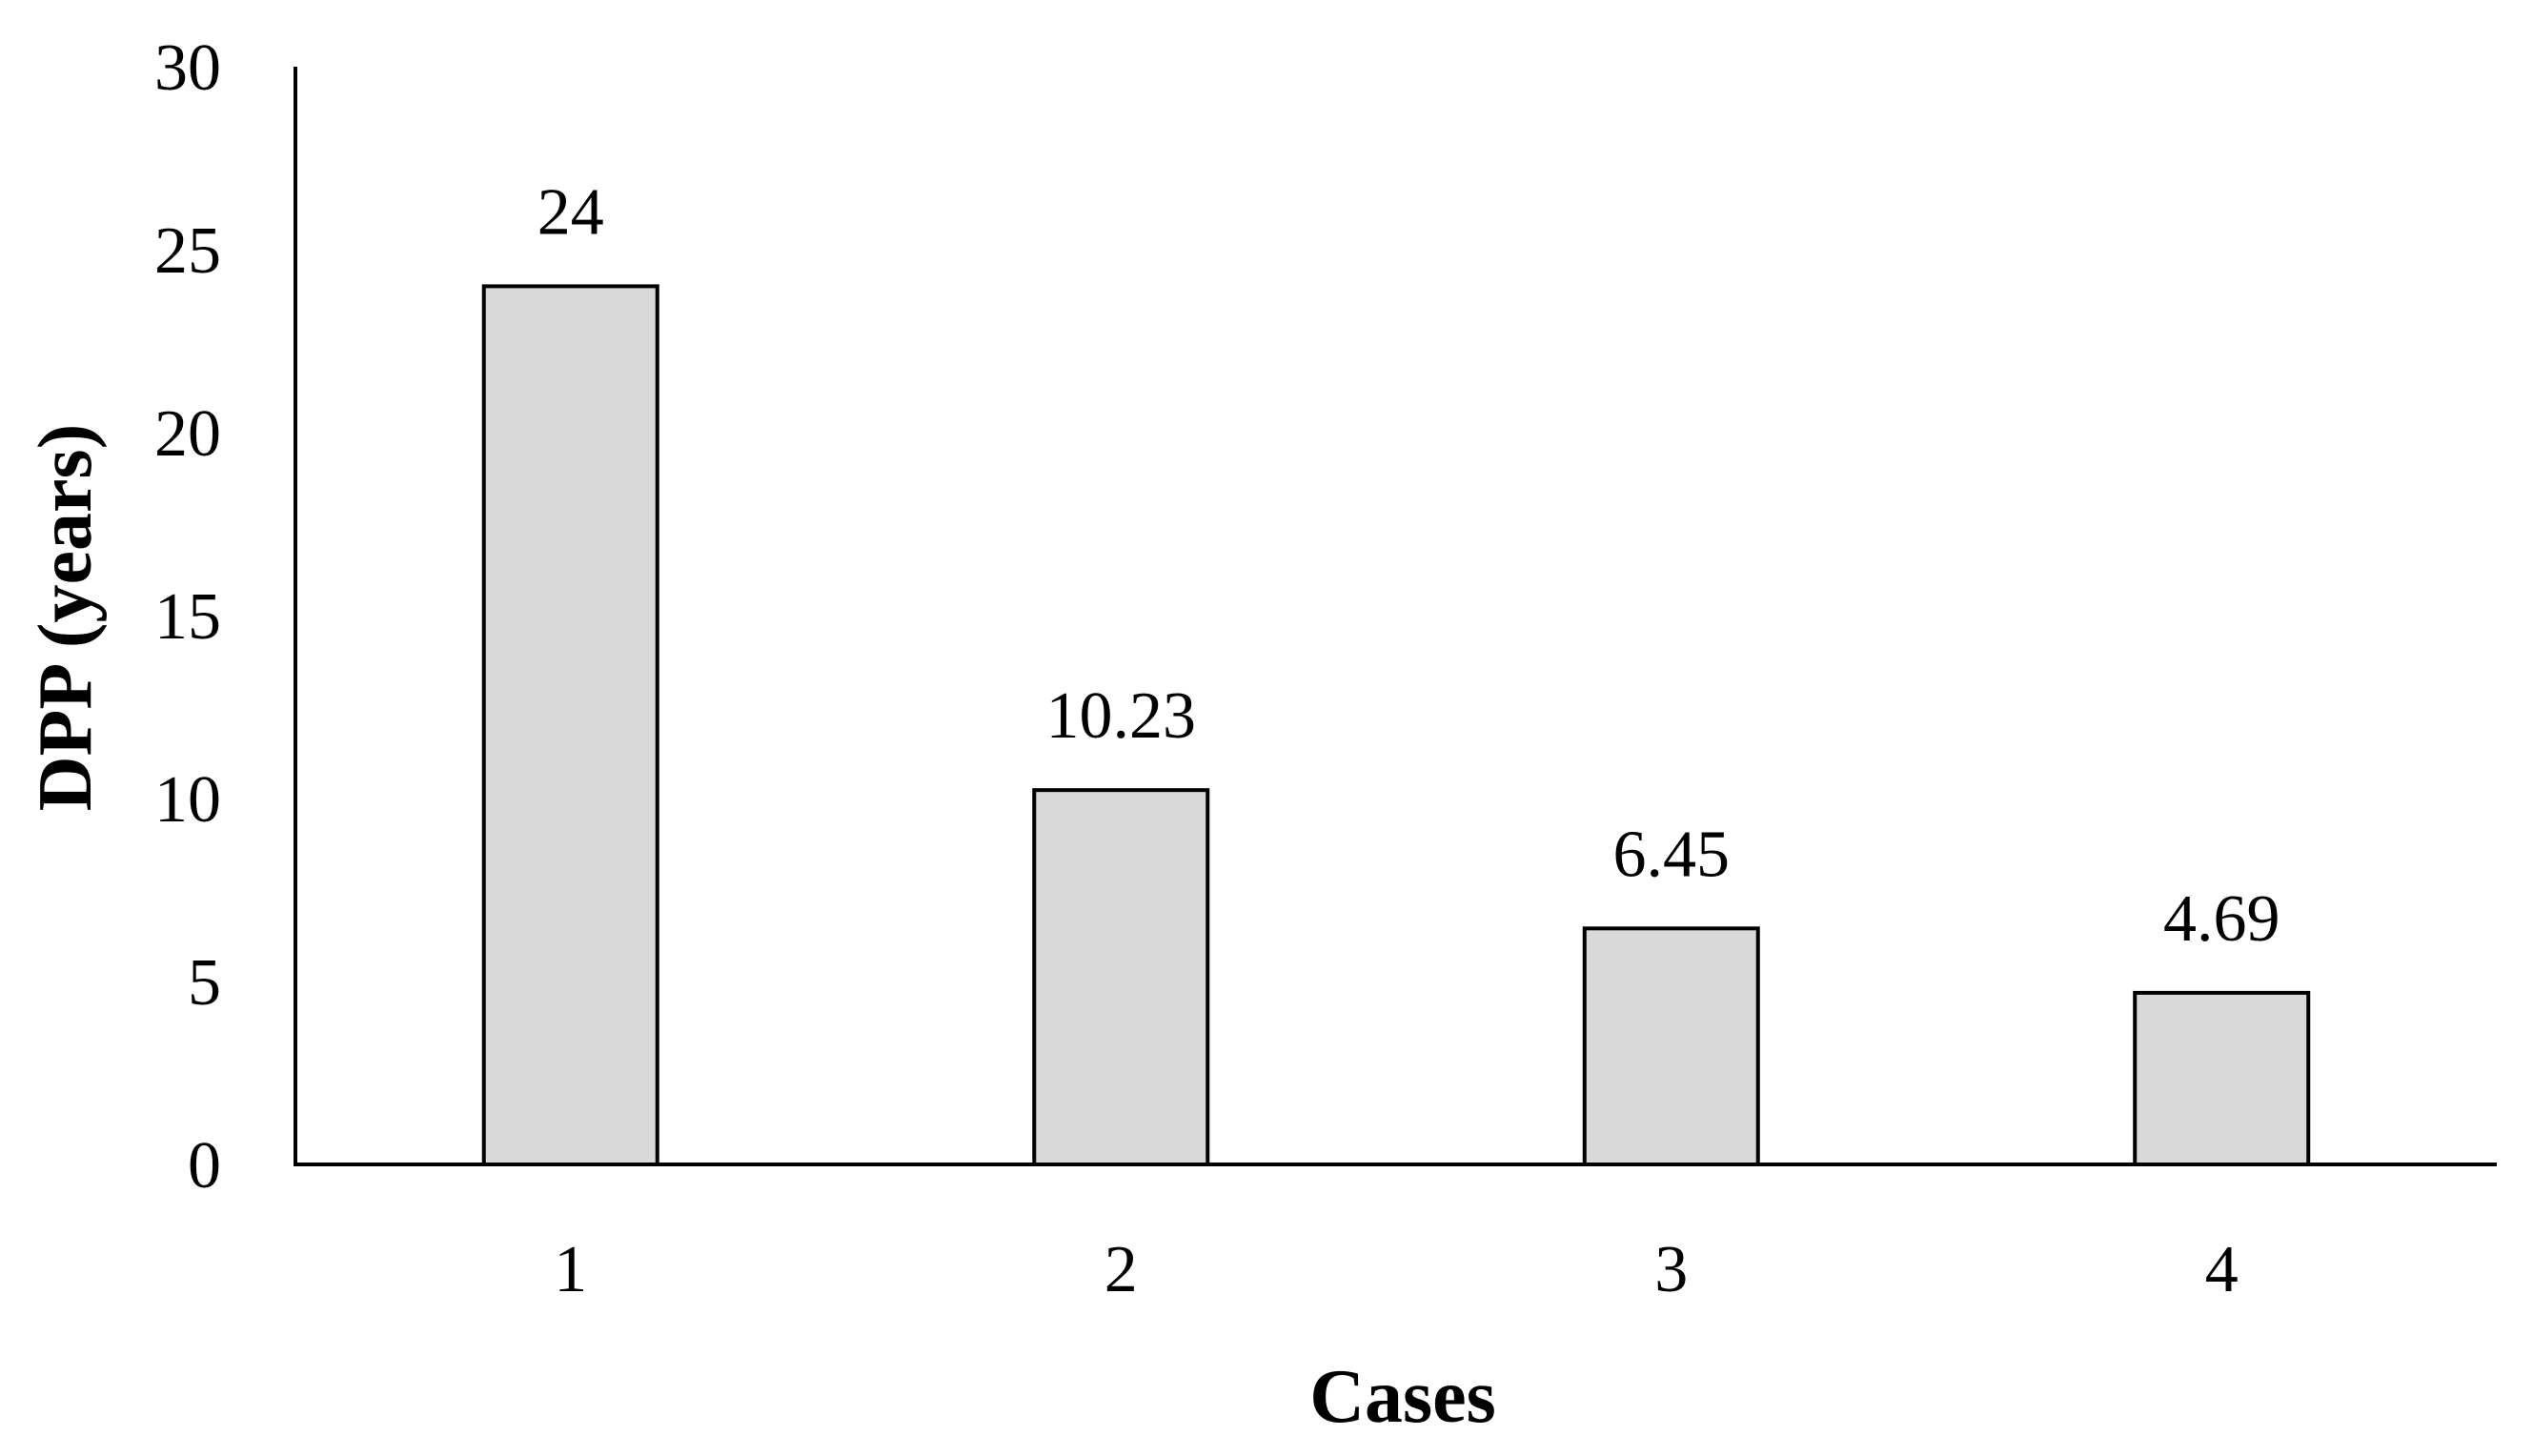 The height and width of the screenshot is (1456, 2533). I want to click on y-axis-title: DPP (years), so click(66, 618).